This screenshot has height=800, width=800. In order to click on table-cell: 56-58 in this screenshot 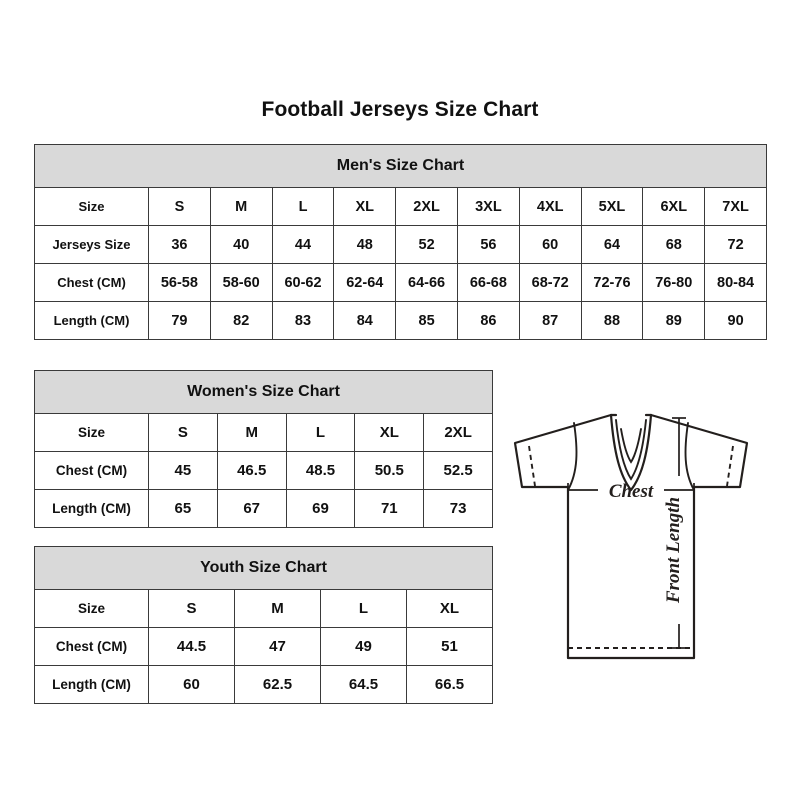, I will do `click(179, 282)`.